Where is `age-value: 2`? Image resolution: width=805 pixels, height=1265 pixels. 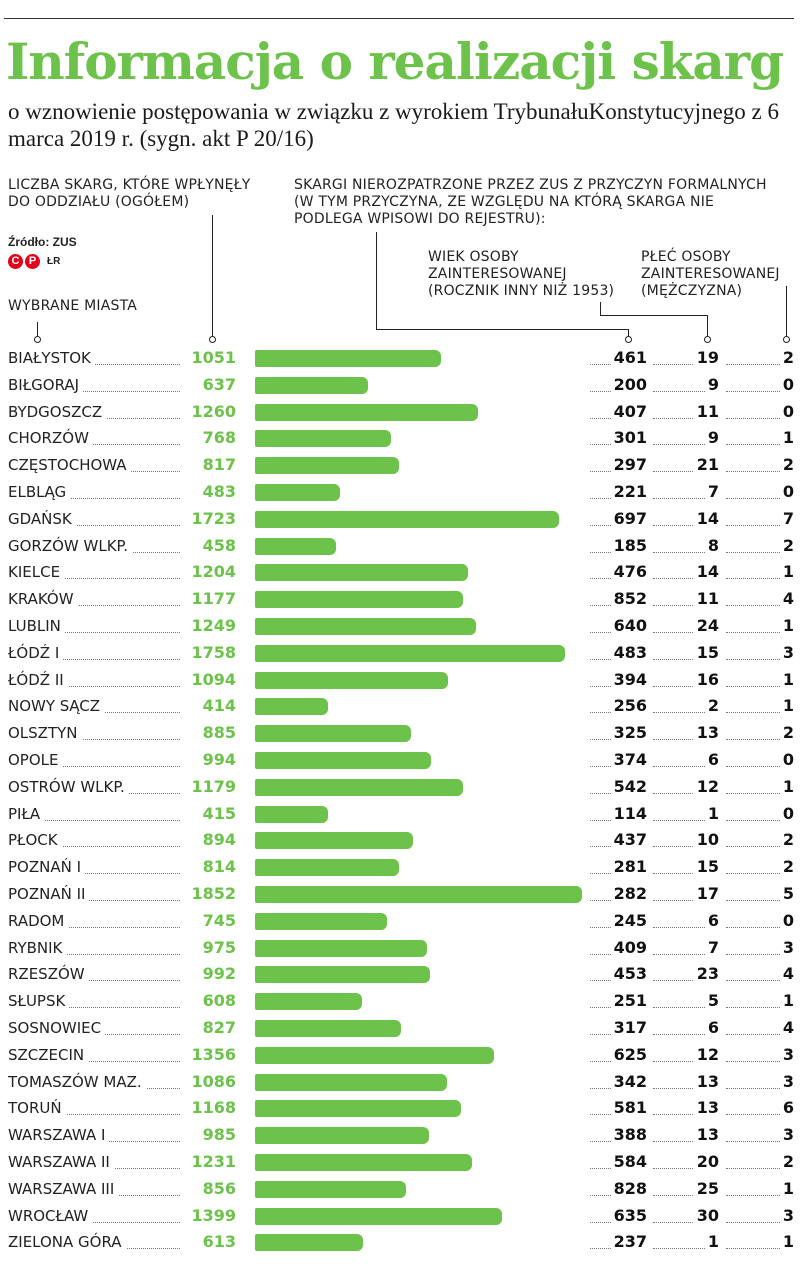
age-value: 2 is located at coordinates (684, 706).